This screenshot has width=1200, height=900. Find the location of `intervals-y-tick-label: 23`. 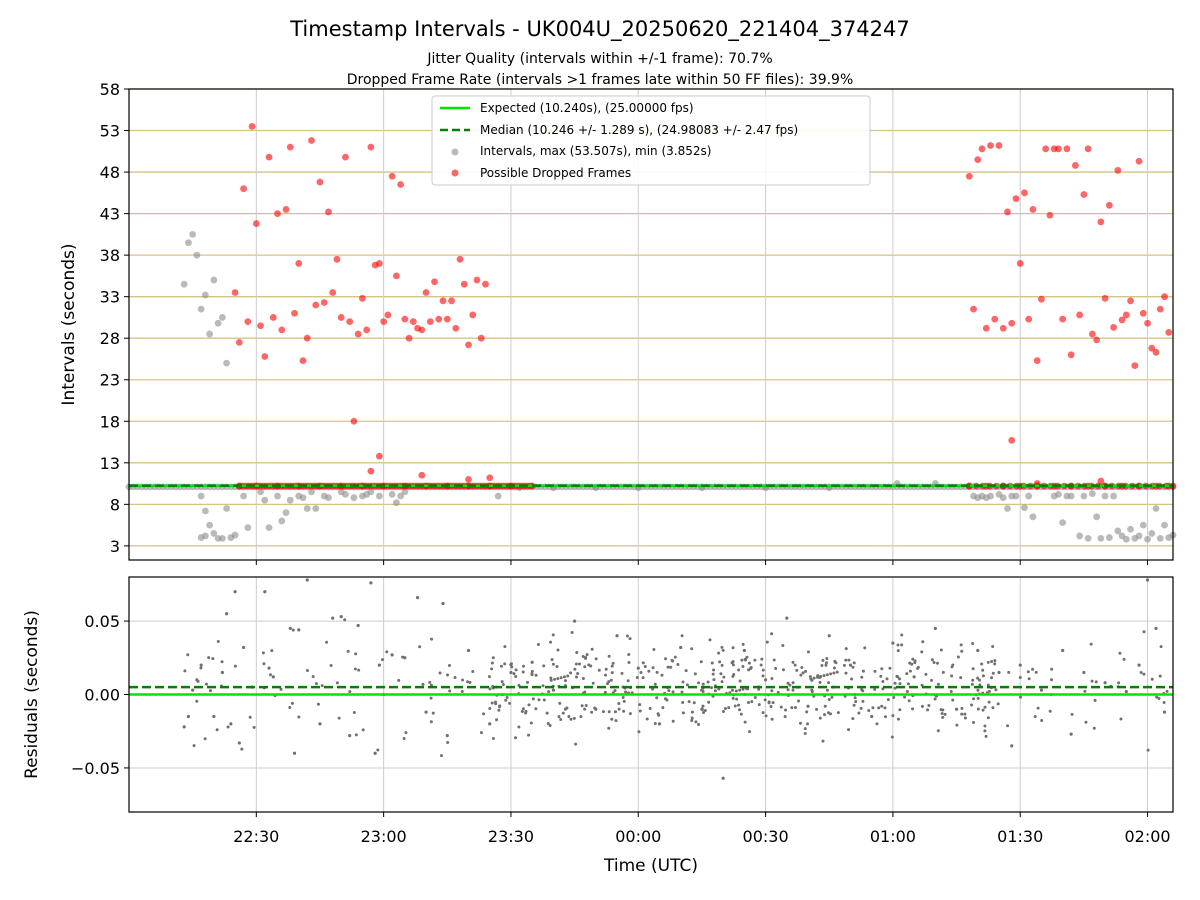

intervals-y-tick-label: 23 is located at coordinates (110, 380).